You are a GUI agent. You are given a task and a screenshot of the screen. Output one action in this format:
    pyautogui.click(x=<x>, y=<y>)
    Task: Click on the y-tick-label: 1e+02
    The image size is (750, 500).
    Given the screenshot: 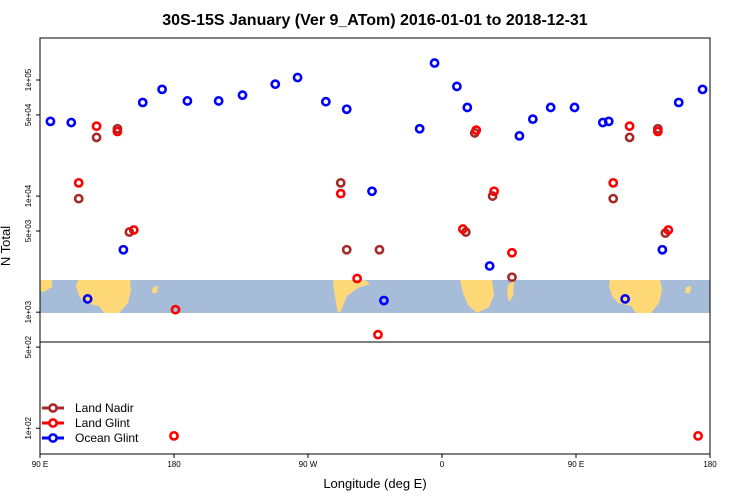 What is the action you would take?
    pyautogui.click(x=28, y=427)
    